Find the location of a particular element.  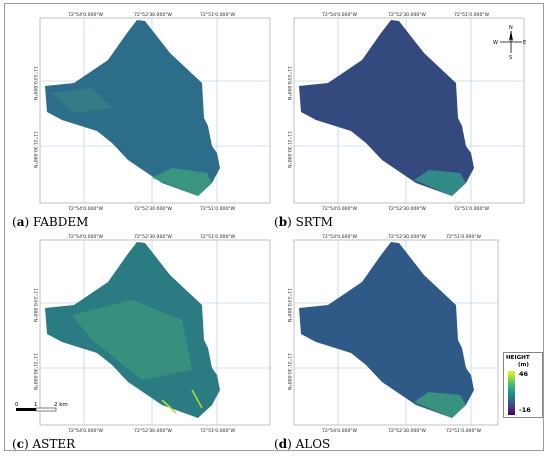

caption-letter: a is located at coordinates (20, 222).